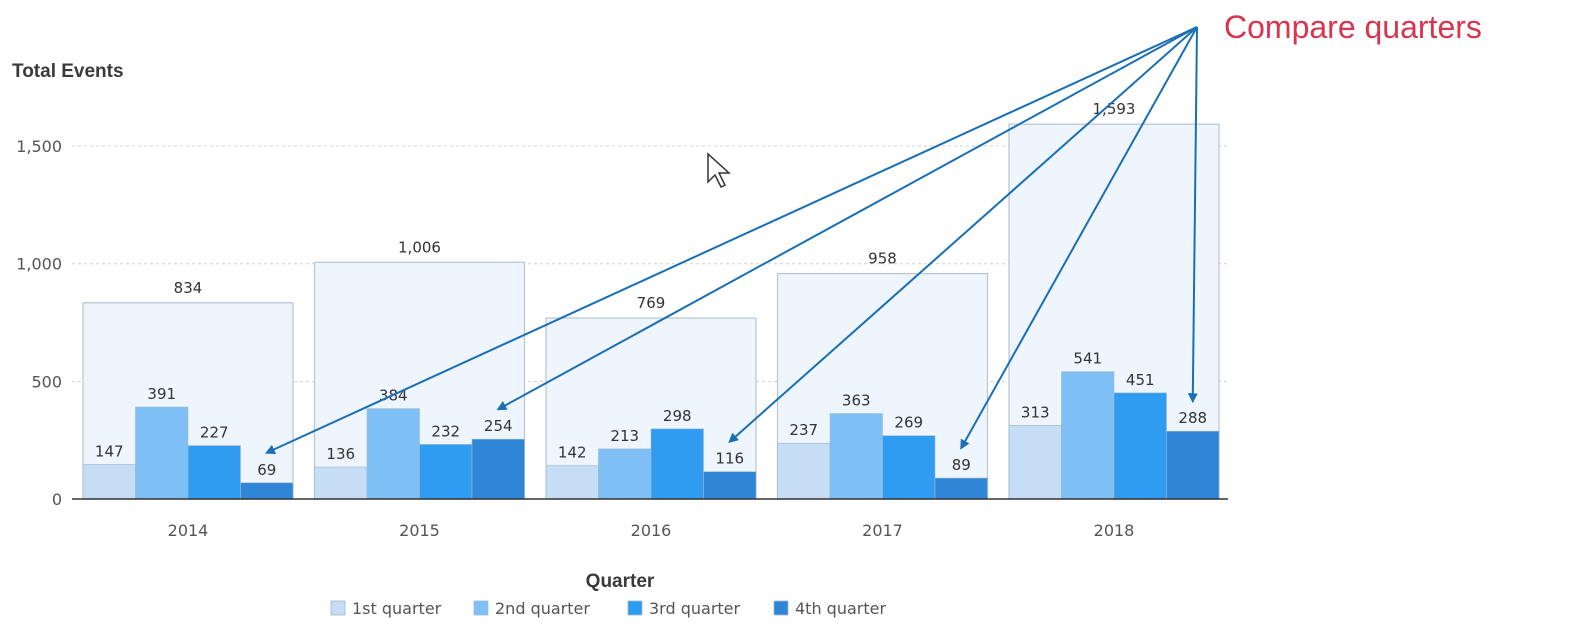 The width and height of the screenshot is (1581, 627). Describe the element at coordinates (572, 453) in the screenshot. I see `data-label: 142` at that location.